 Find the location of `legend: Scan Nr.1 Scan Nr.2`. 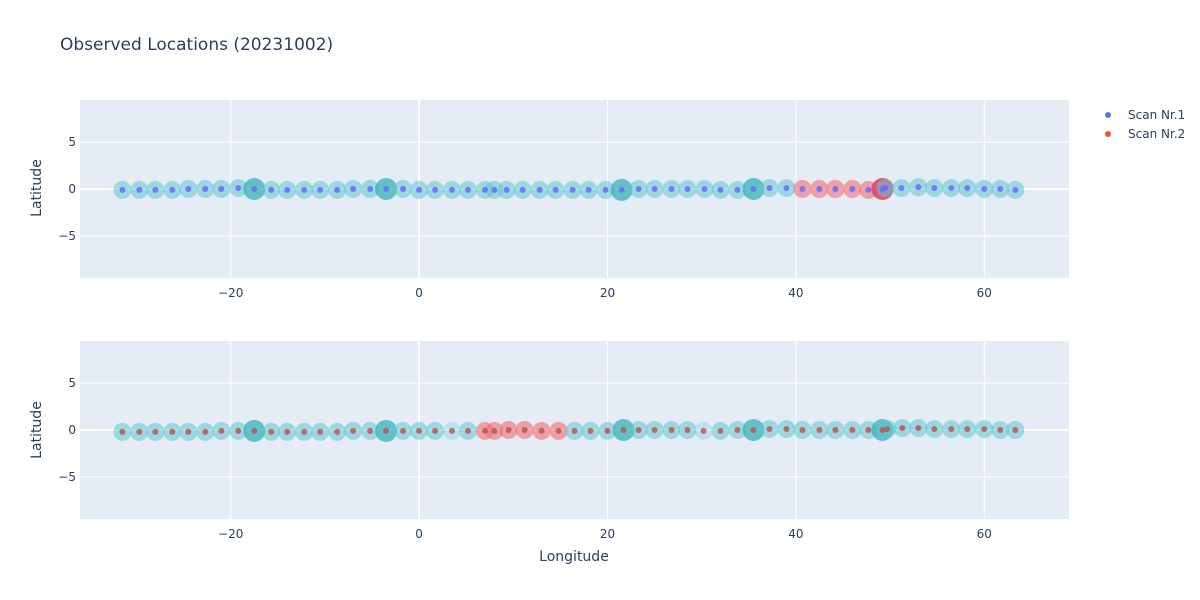

legend: Scan Nr.1 Scan Nr.2 is located at coordinates (1145, 124).